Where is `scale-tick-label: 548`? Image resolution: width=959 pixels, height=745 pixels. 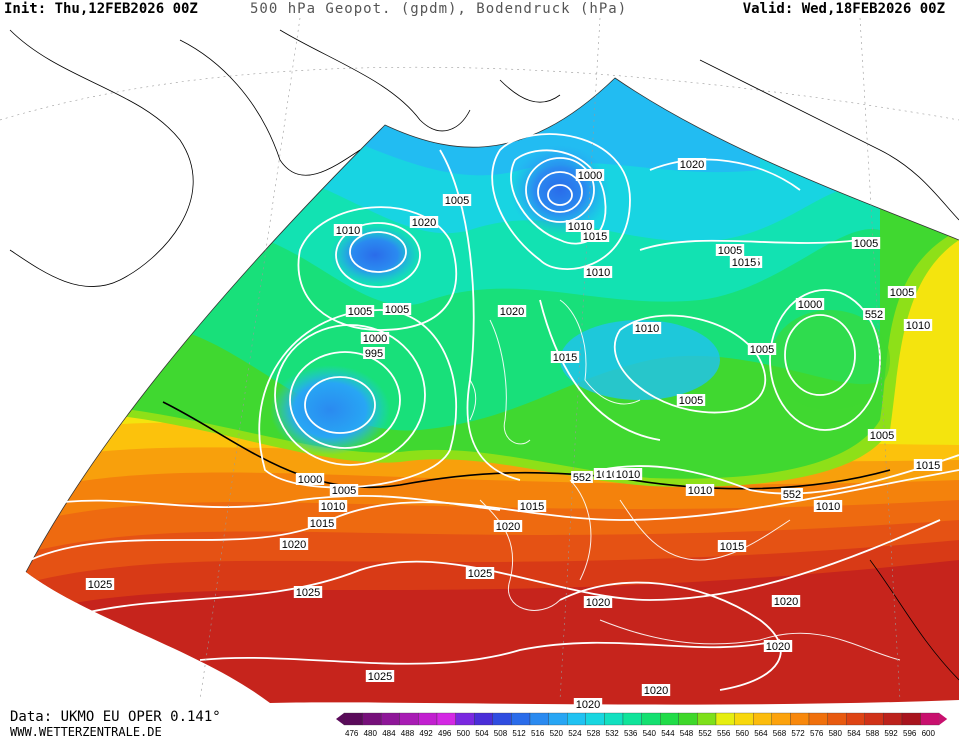 scale-tick-label: 548 is located at coordinates (687, 733).